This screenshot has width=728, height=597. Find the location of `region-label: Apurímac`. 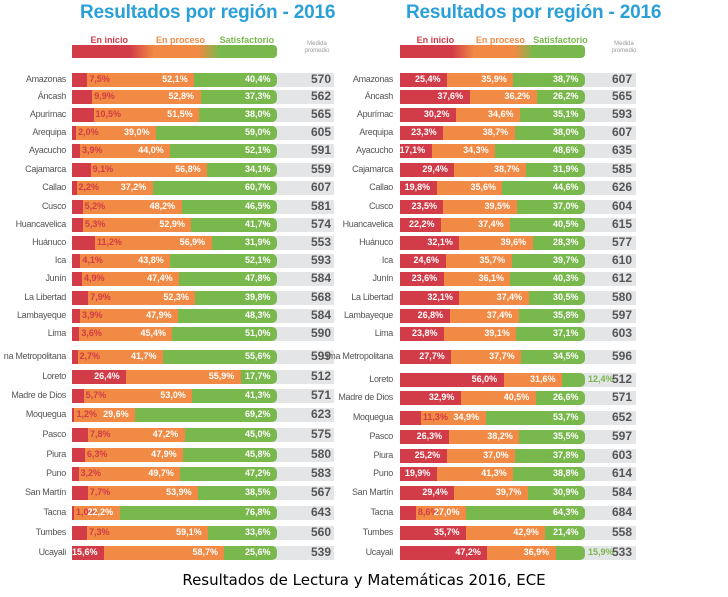

region-label: Apurímac is located at coordinates (47, 114).